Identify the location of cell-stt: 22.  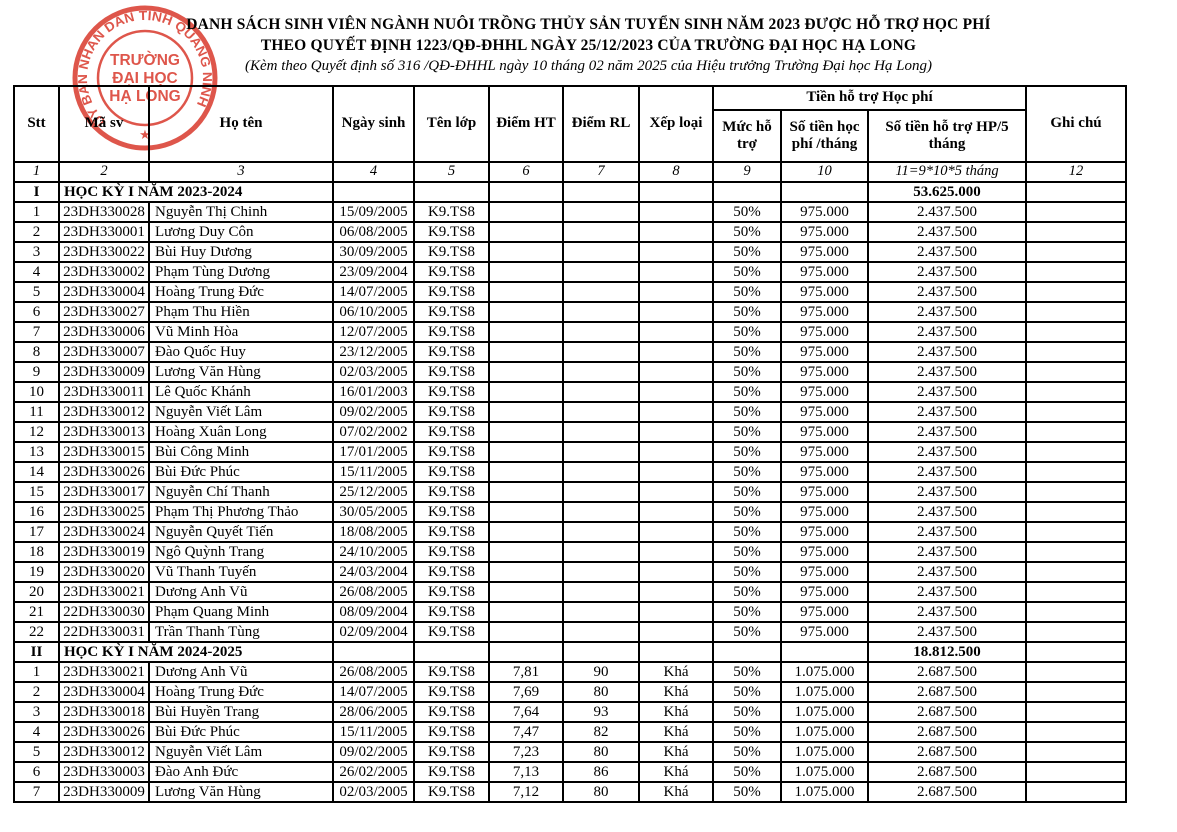
(36, 632).